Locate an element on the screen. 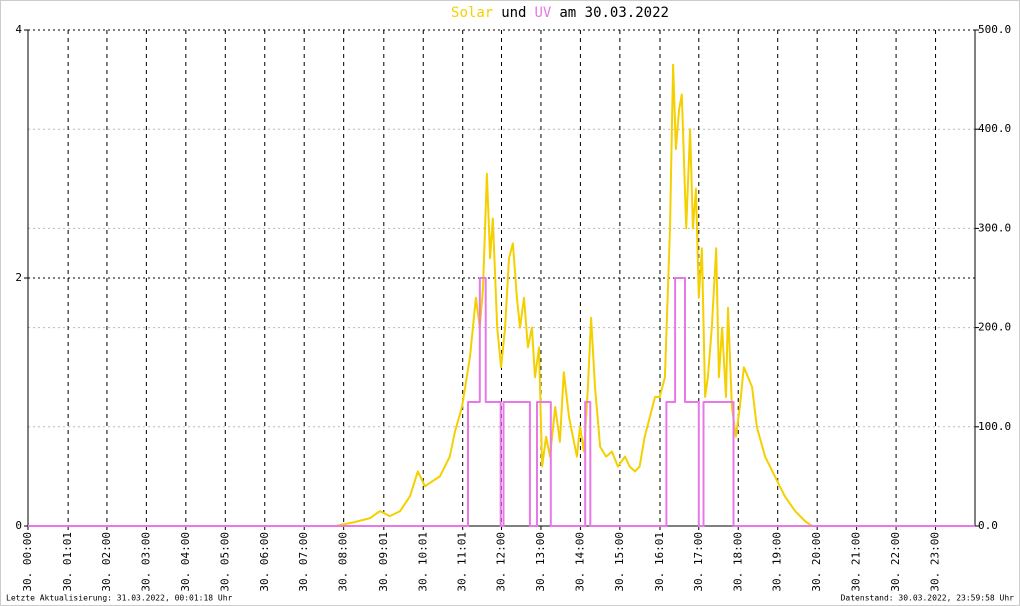  x-tick-label: 30. 13:00 is located at coordinates (540, 562).